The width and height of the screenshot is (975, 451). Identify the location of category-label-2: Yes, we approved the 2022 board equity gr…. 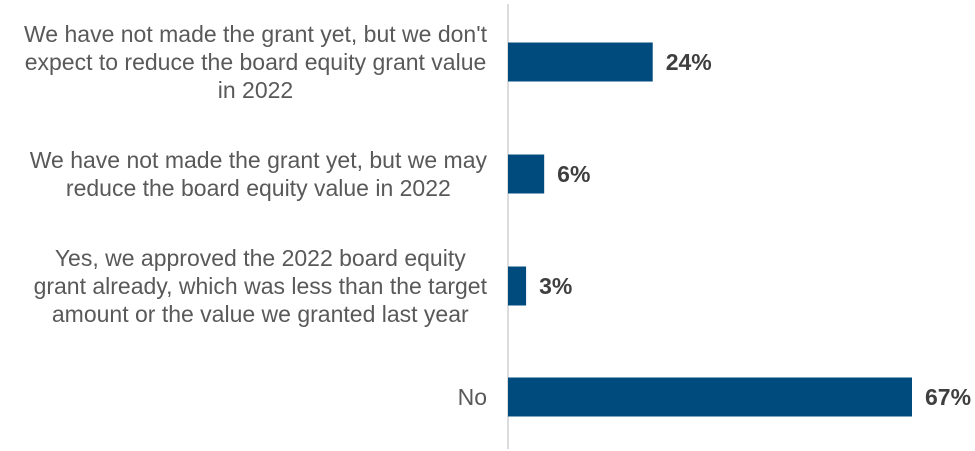
(261, 286).